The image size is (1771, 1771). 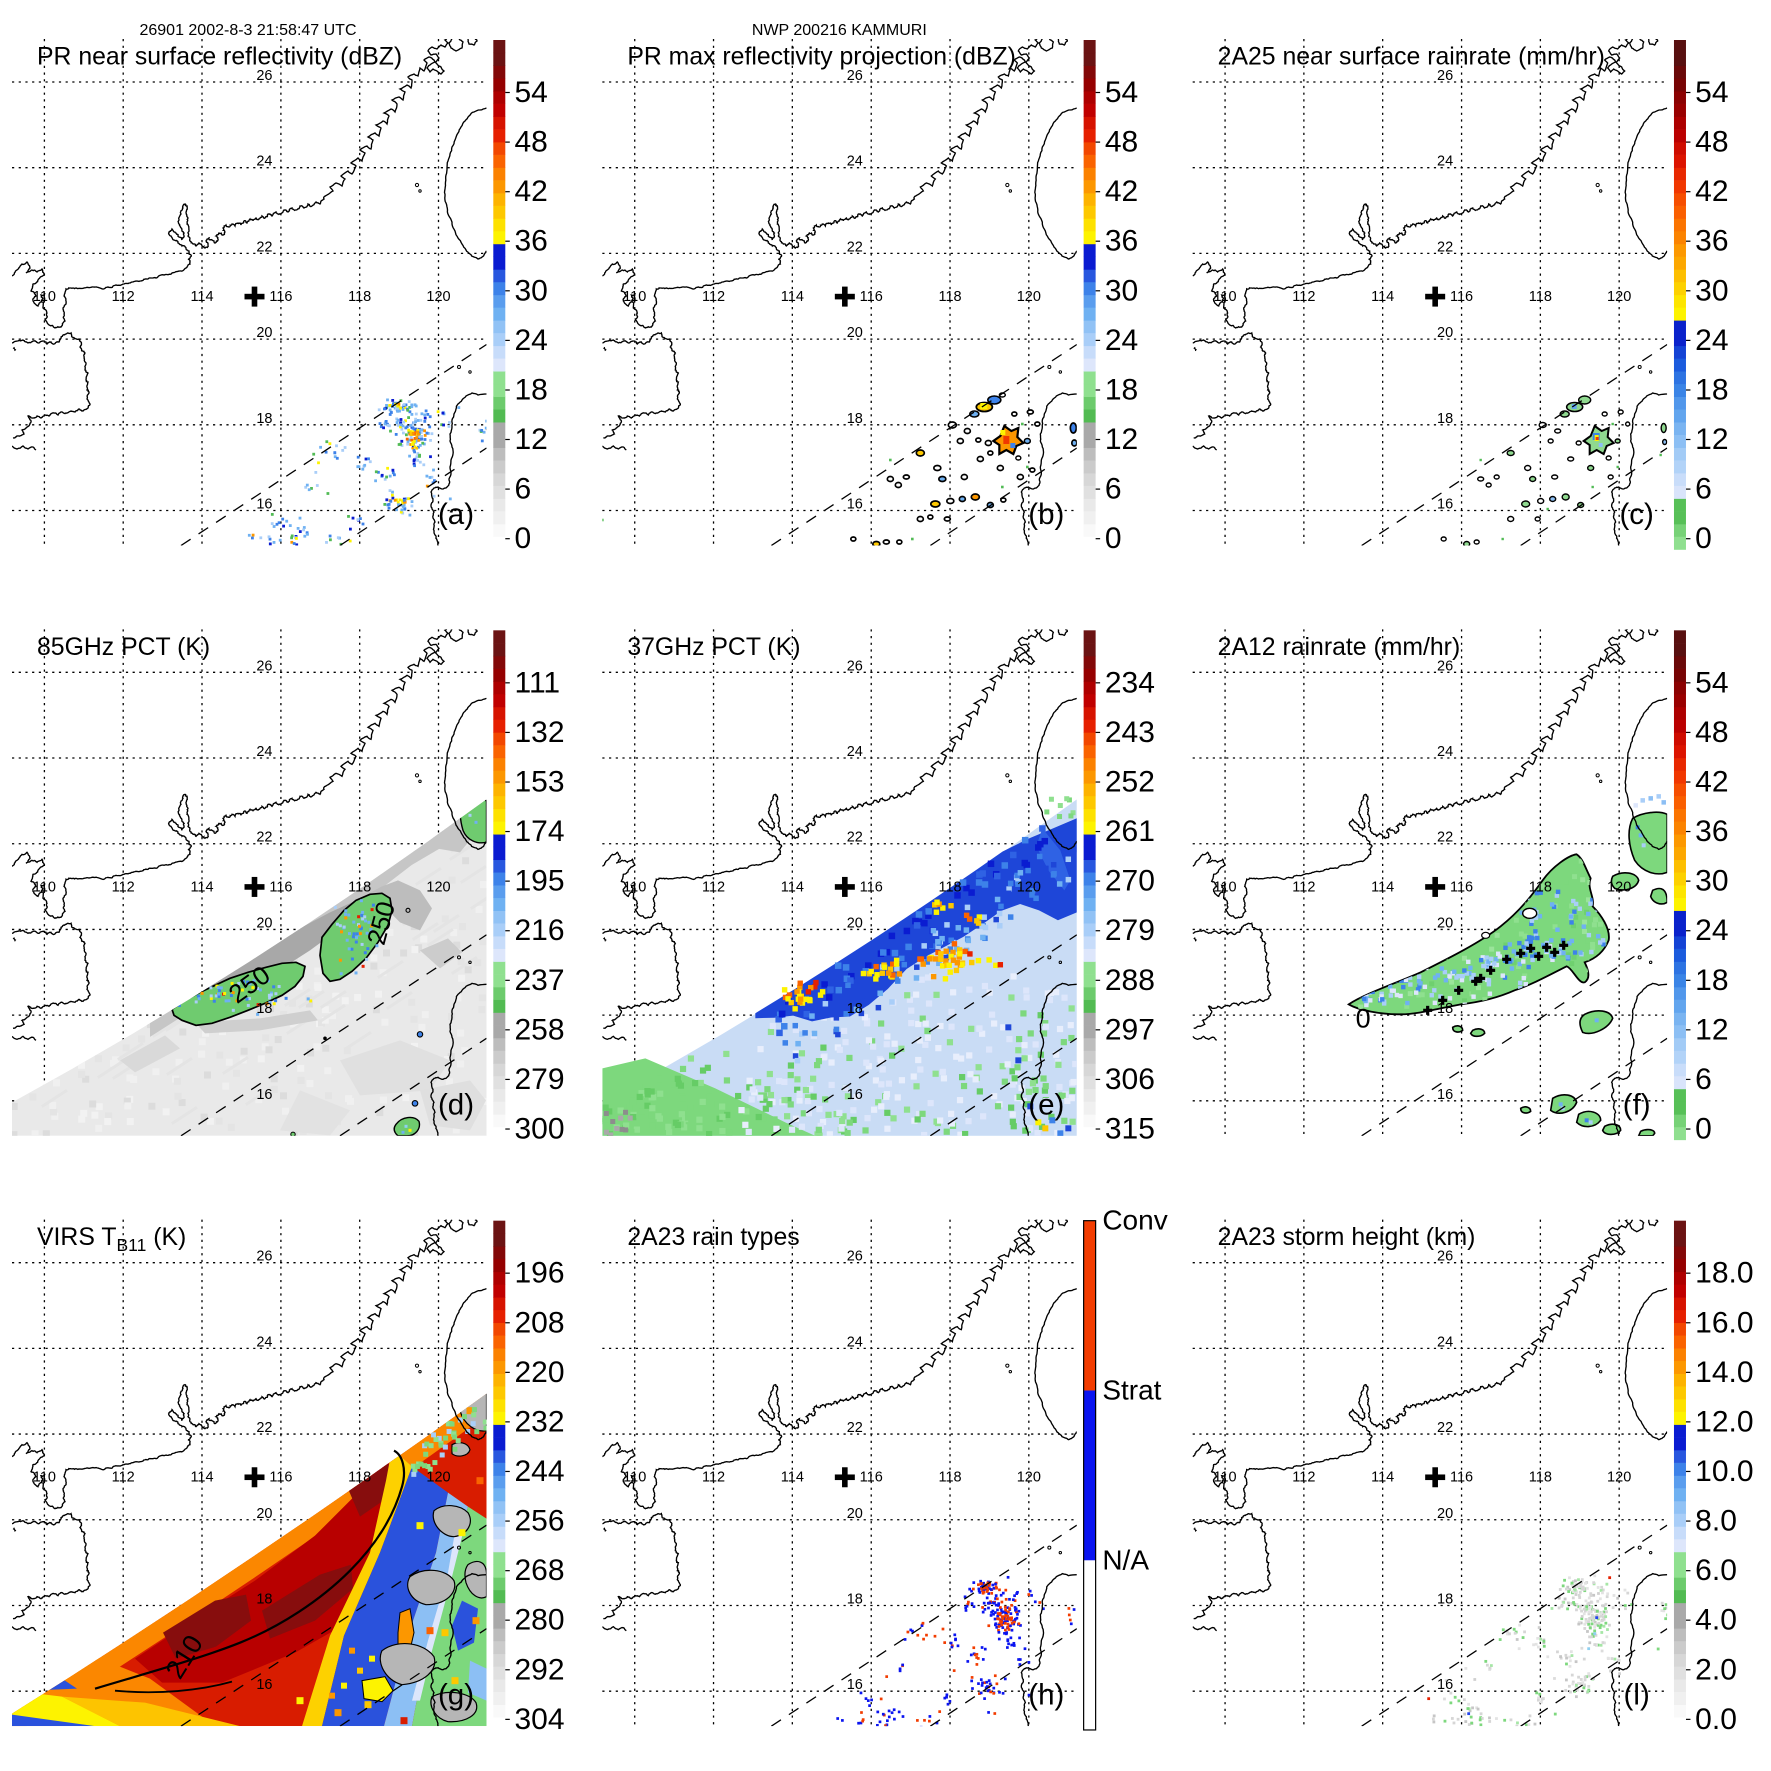 I want to click on svg-text: 268, so click(x=540, y=1570).